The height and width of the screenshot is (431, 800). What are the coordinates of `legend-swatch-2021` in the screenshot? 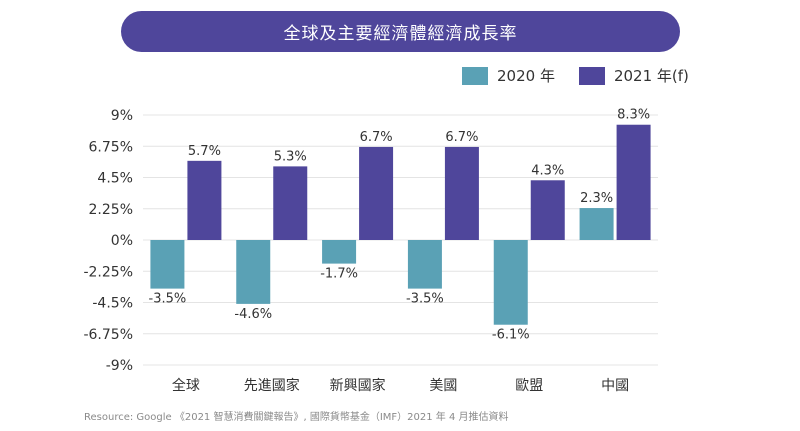 It's located at (591, 75).